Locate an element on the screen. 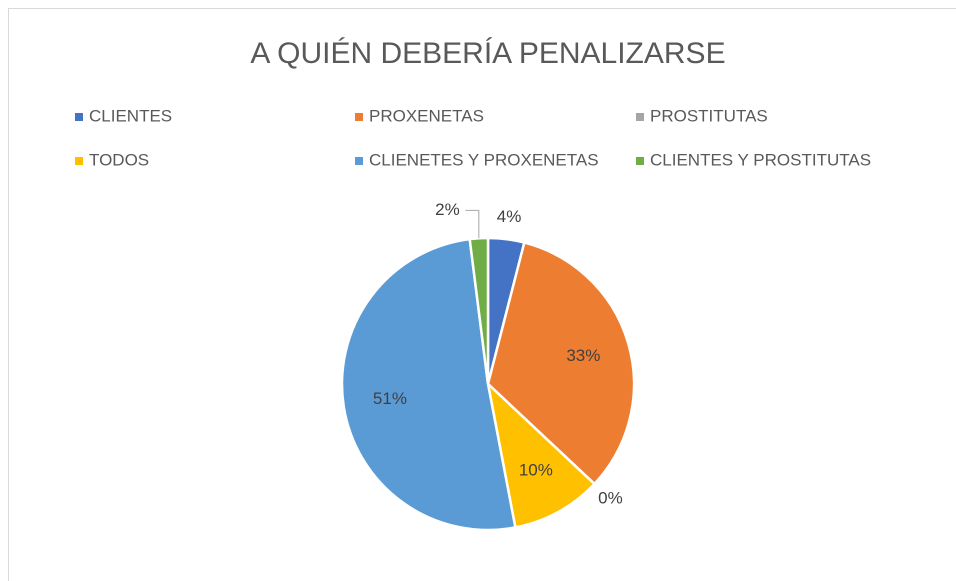 The height and width of the screenshot is (581, 956). chart-title: A QUIÉN DEBERÍA PENALIZARSE is located at coordinates (487, 53).